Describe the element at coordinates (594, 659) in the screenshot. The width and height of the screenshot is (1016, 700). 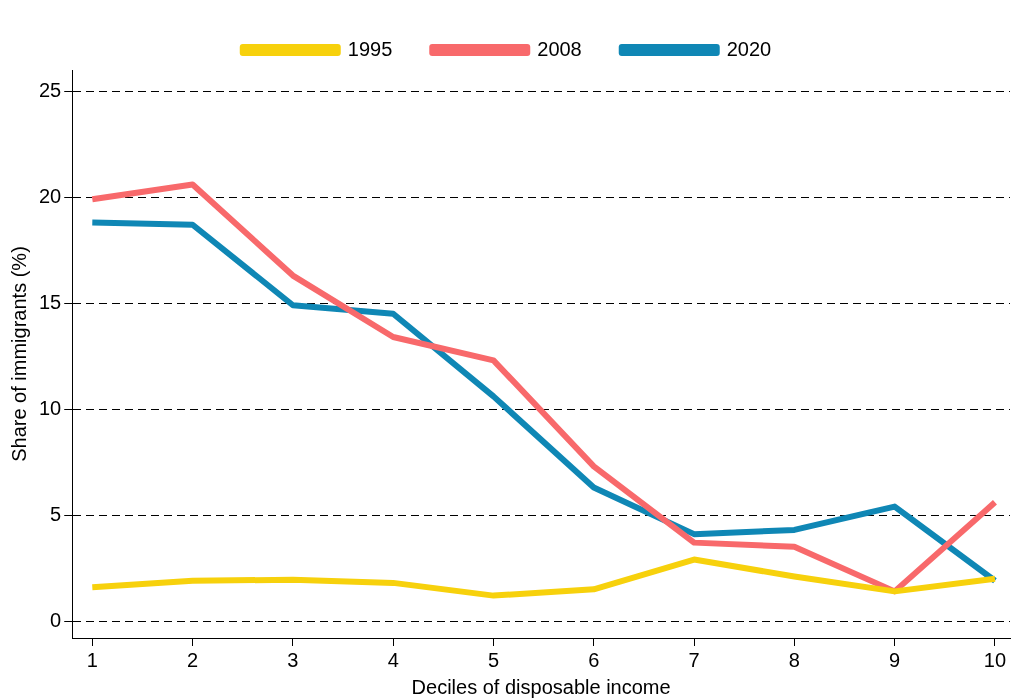
I see `x-tick-label: 6` at that location.